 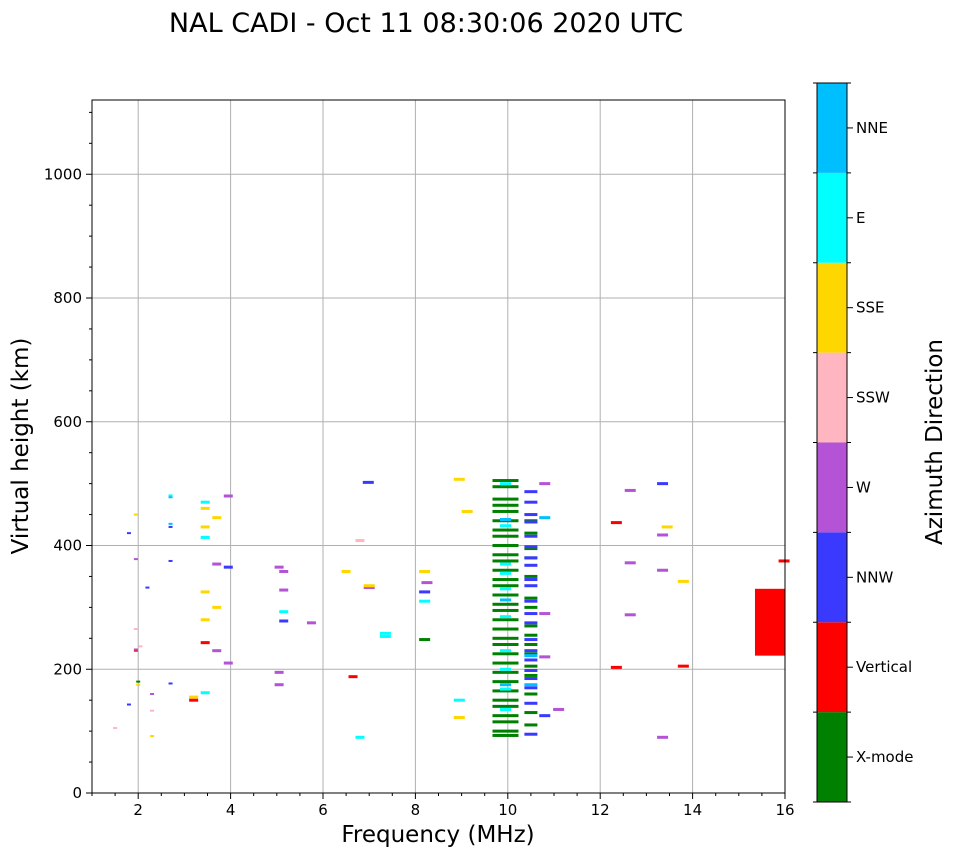 What do you see at coordinates (231, 810) in the screenshot?
I see `x-tick-label: 4` at bounding box center [231, 810].